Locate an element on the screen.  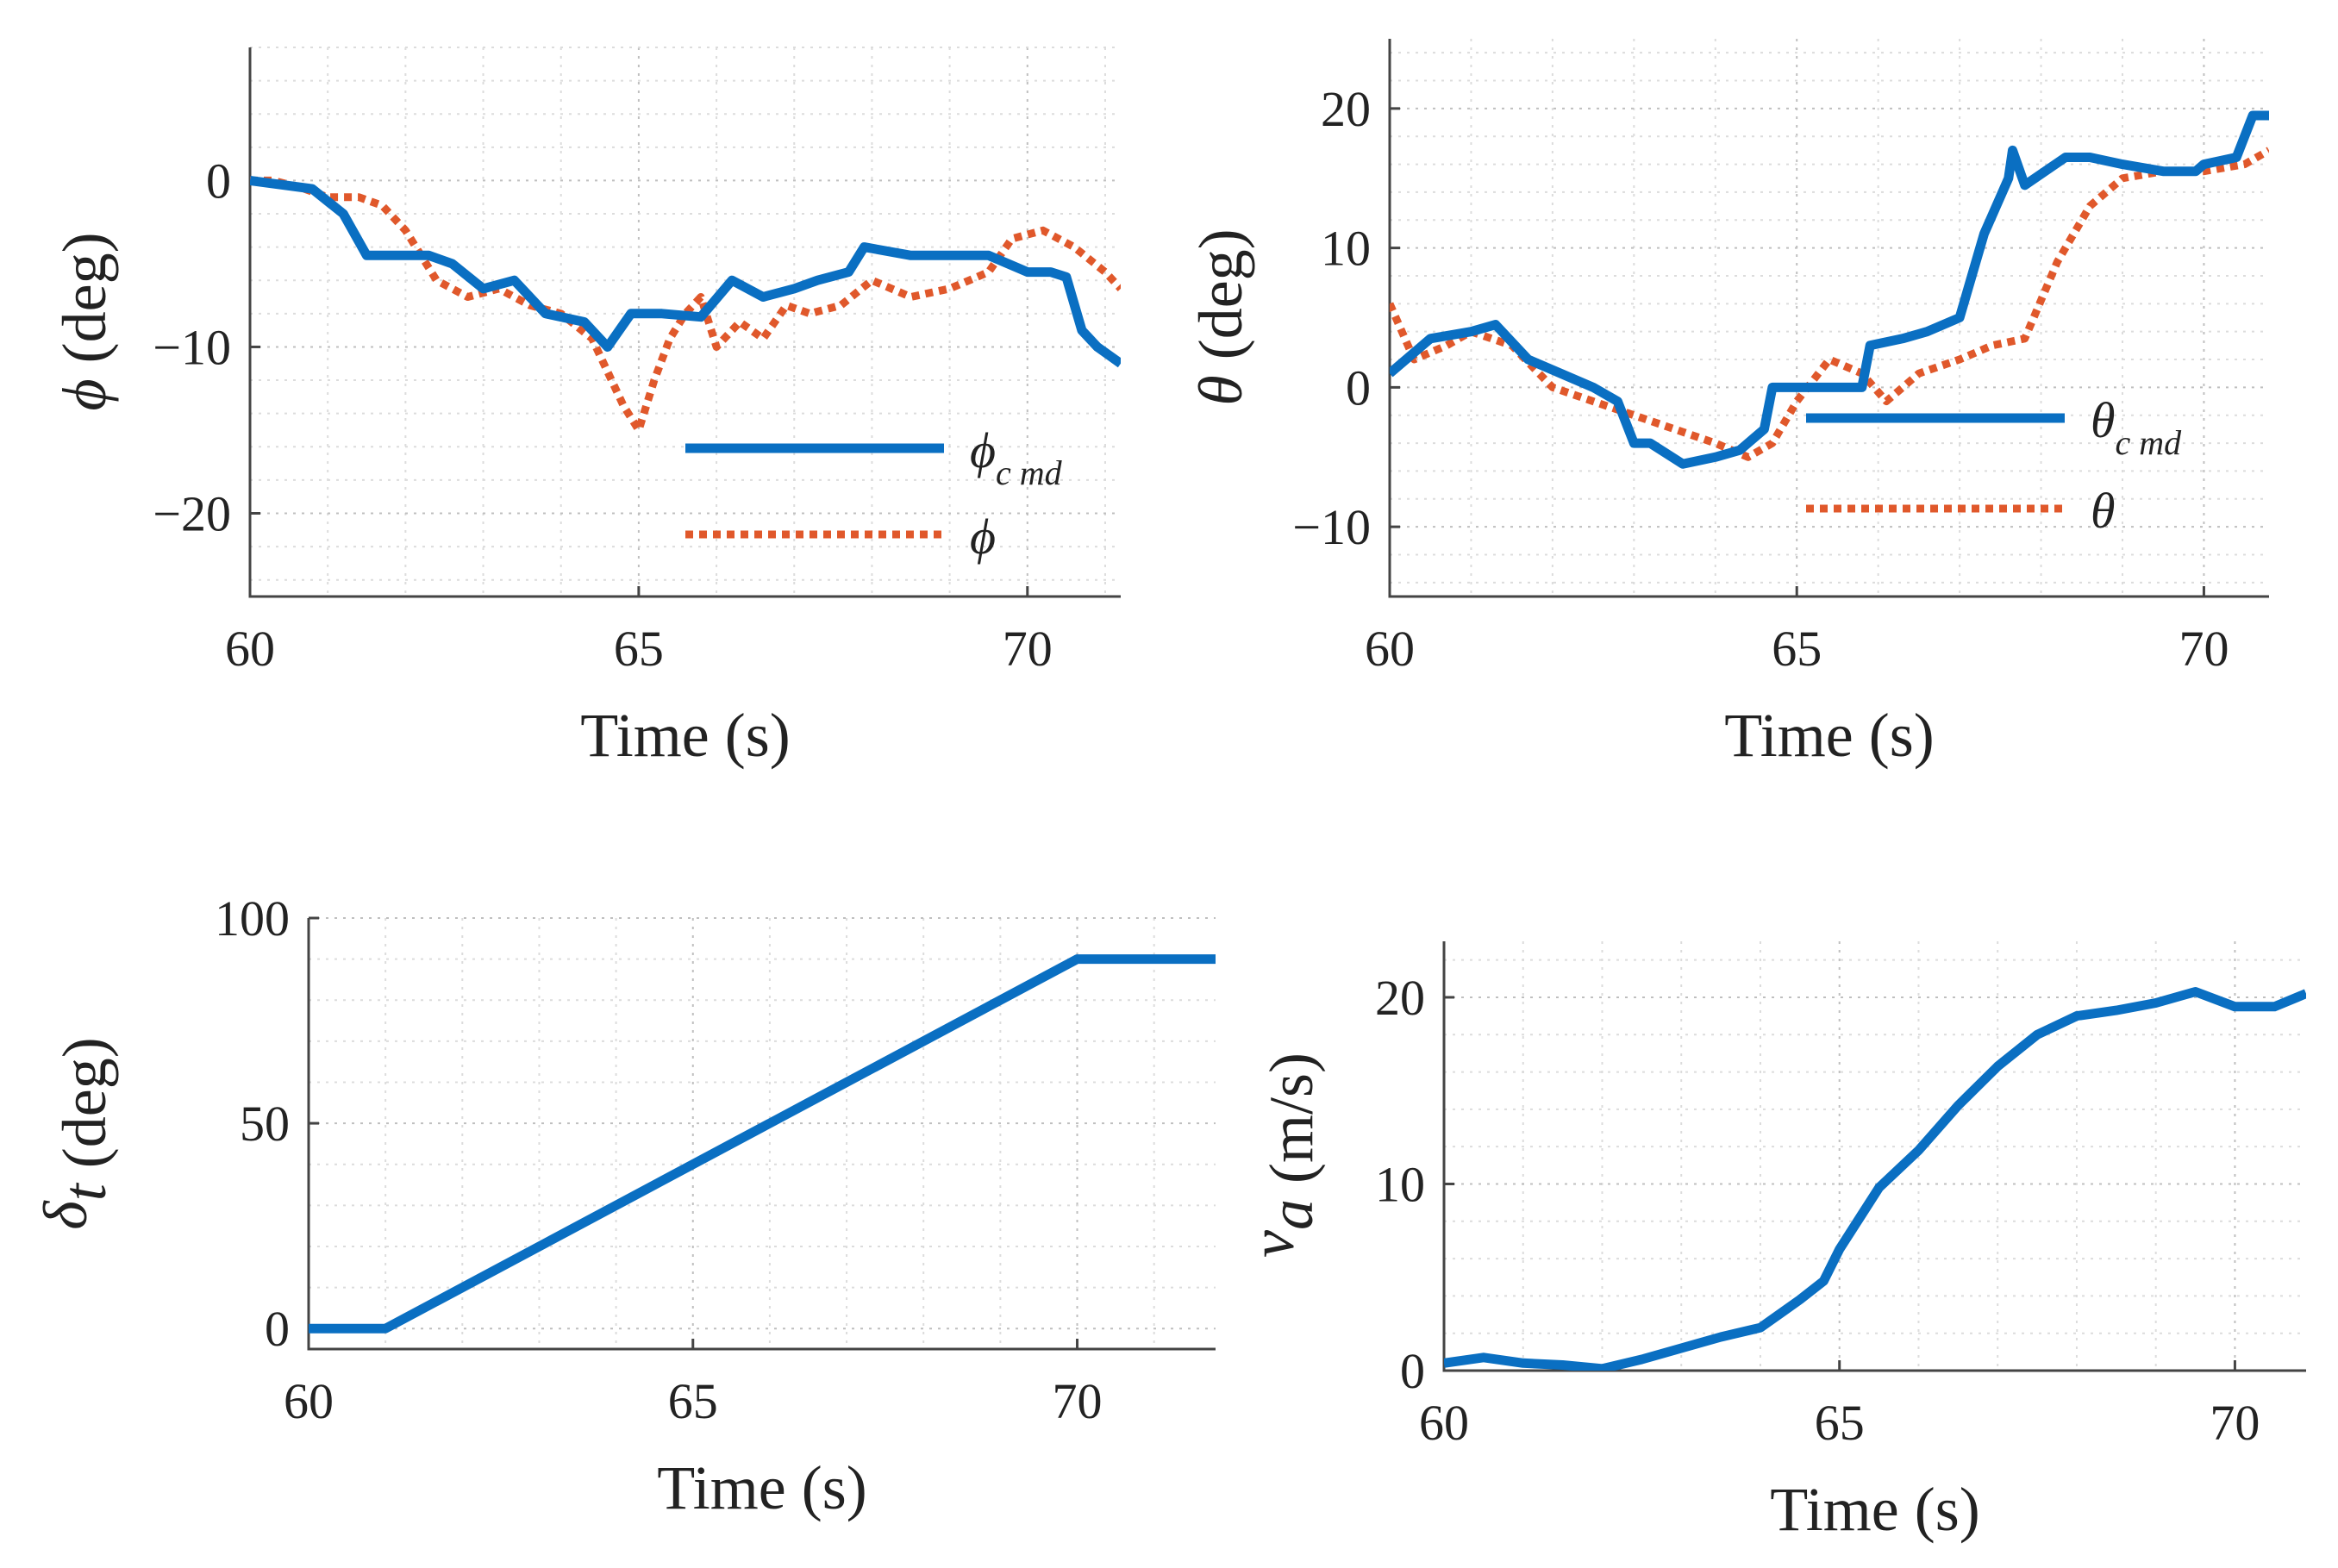
series-line-roll-actual is located at coordinates (686, 305).